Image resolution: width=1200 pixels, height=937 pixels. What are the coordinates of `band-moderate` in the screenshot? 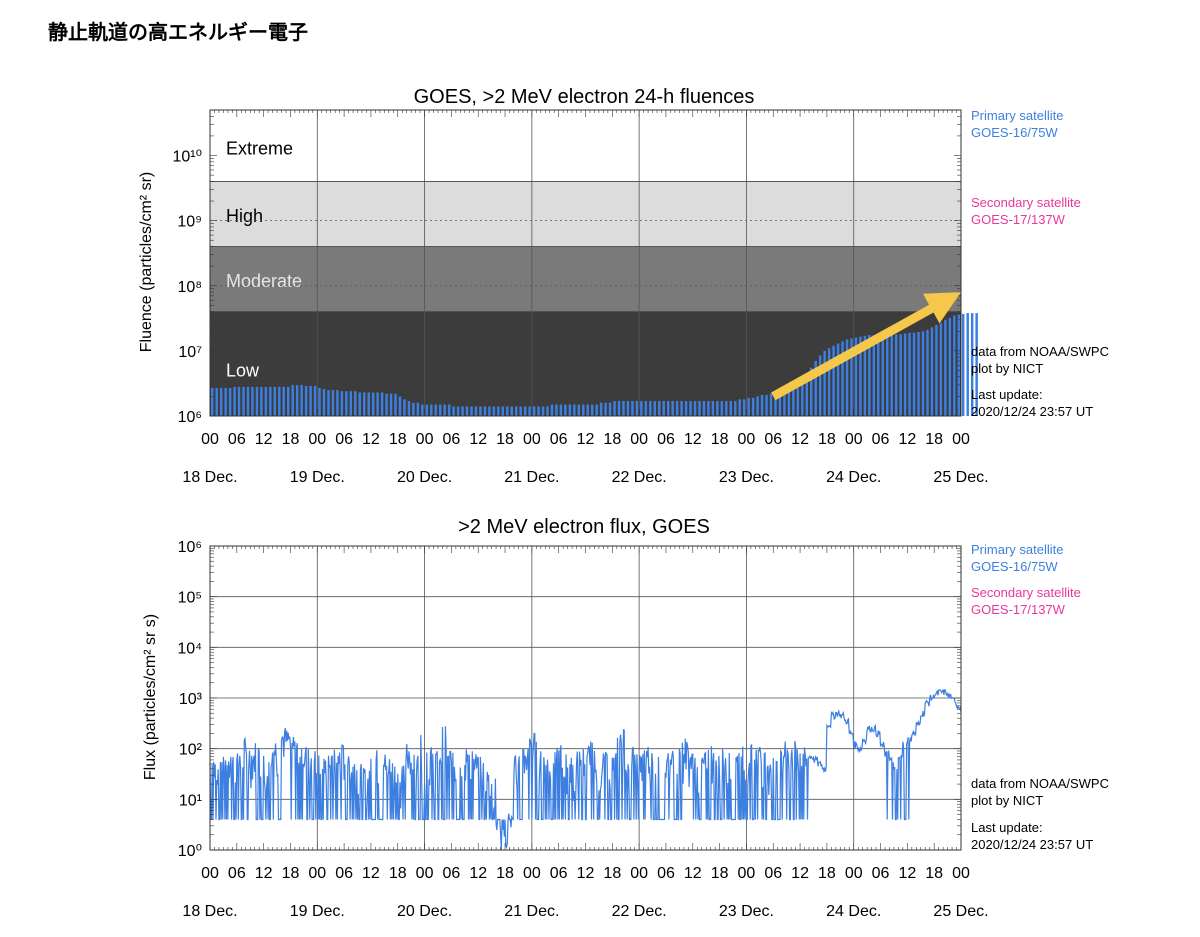 It's located at (585, 279).